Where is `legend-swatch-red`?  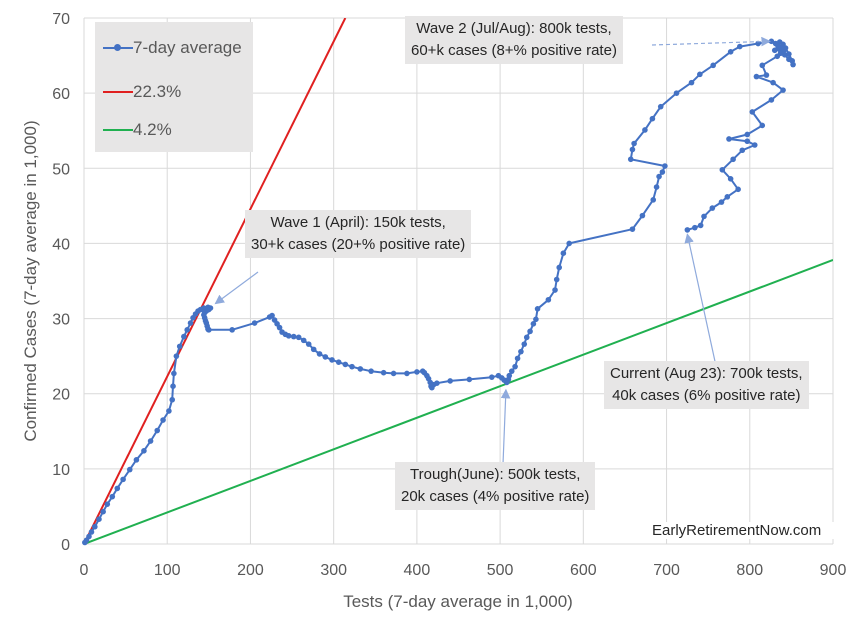
legend-swatch-red is located at coordinates (118, 92).